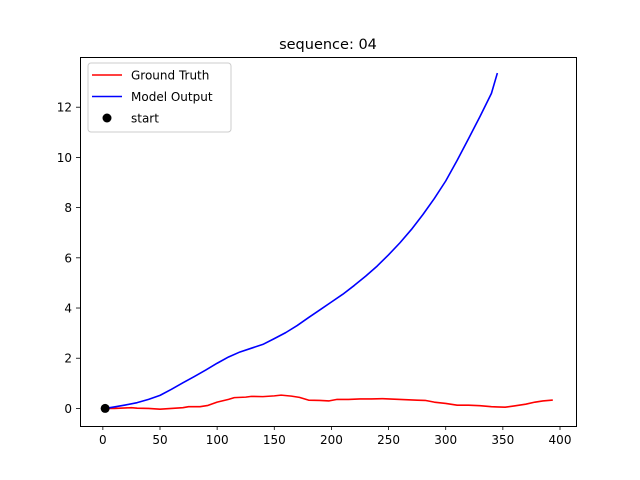  Describe the element at coordinates (68, 208) in the screenshot. I see `y-tick-label: 8` at that location.